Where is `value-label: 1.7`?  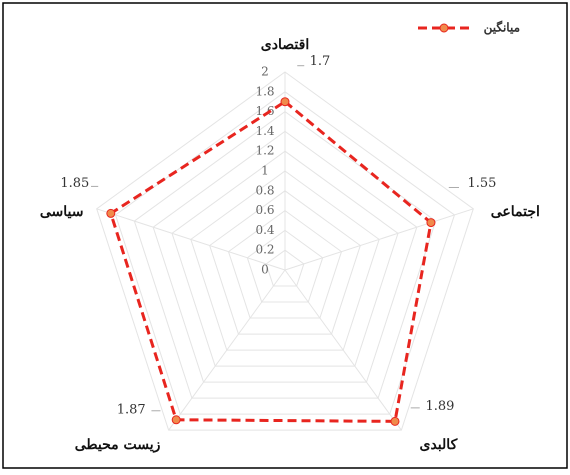 value-label: 1.7 is located at coordinates (320, 61).